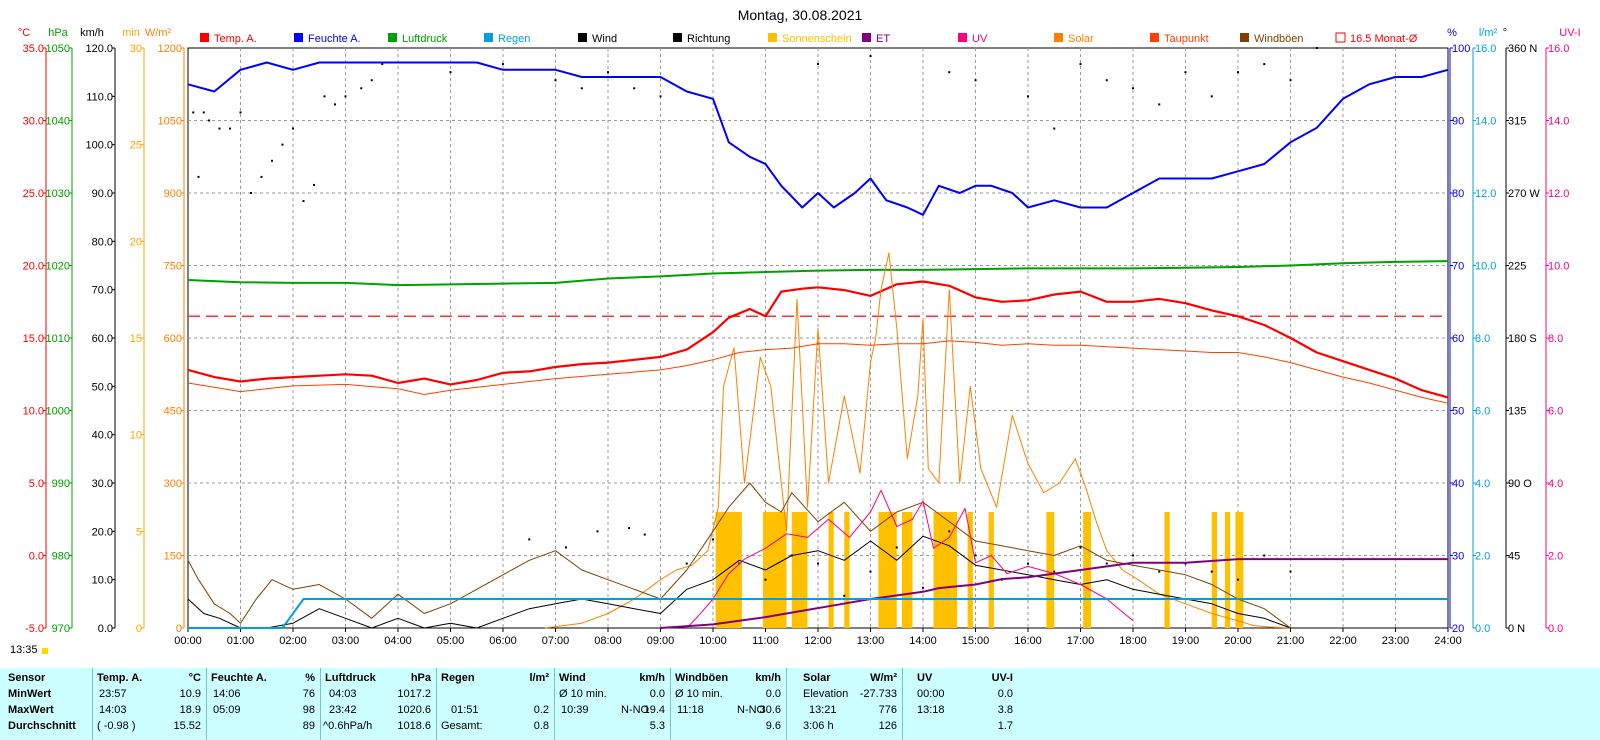 This screenshot has height=740, width=1600. I want to click on stats-press-min: 1017.2, so click(414, 694).